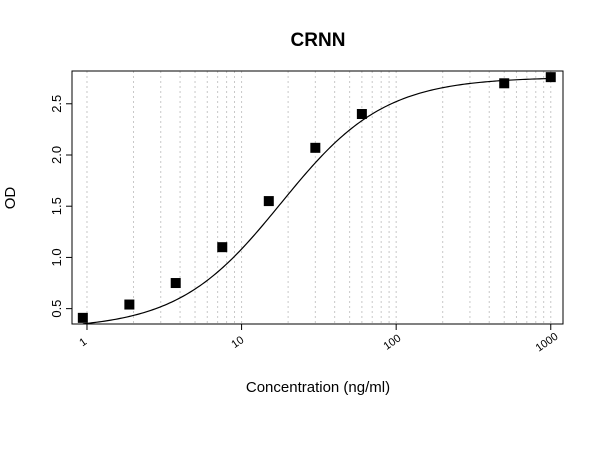 This screenshot has height=450, width=600. What do you see at coordinates (392, 342) in the screenshot?
I see `x-tick-label: 100` at bounding box center [392, 342].